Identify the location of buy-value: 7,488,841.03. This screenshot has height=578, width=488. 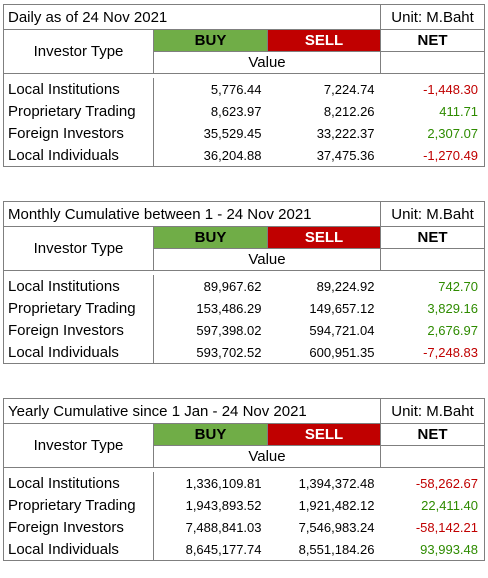
(223, 527).